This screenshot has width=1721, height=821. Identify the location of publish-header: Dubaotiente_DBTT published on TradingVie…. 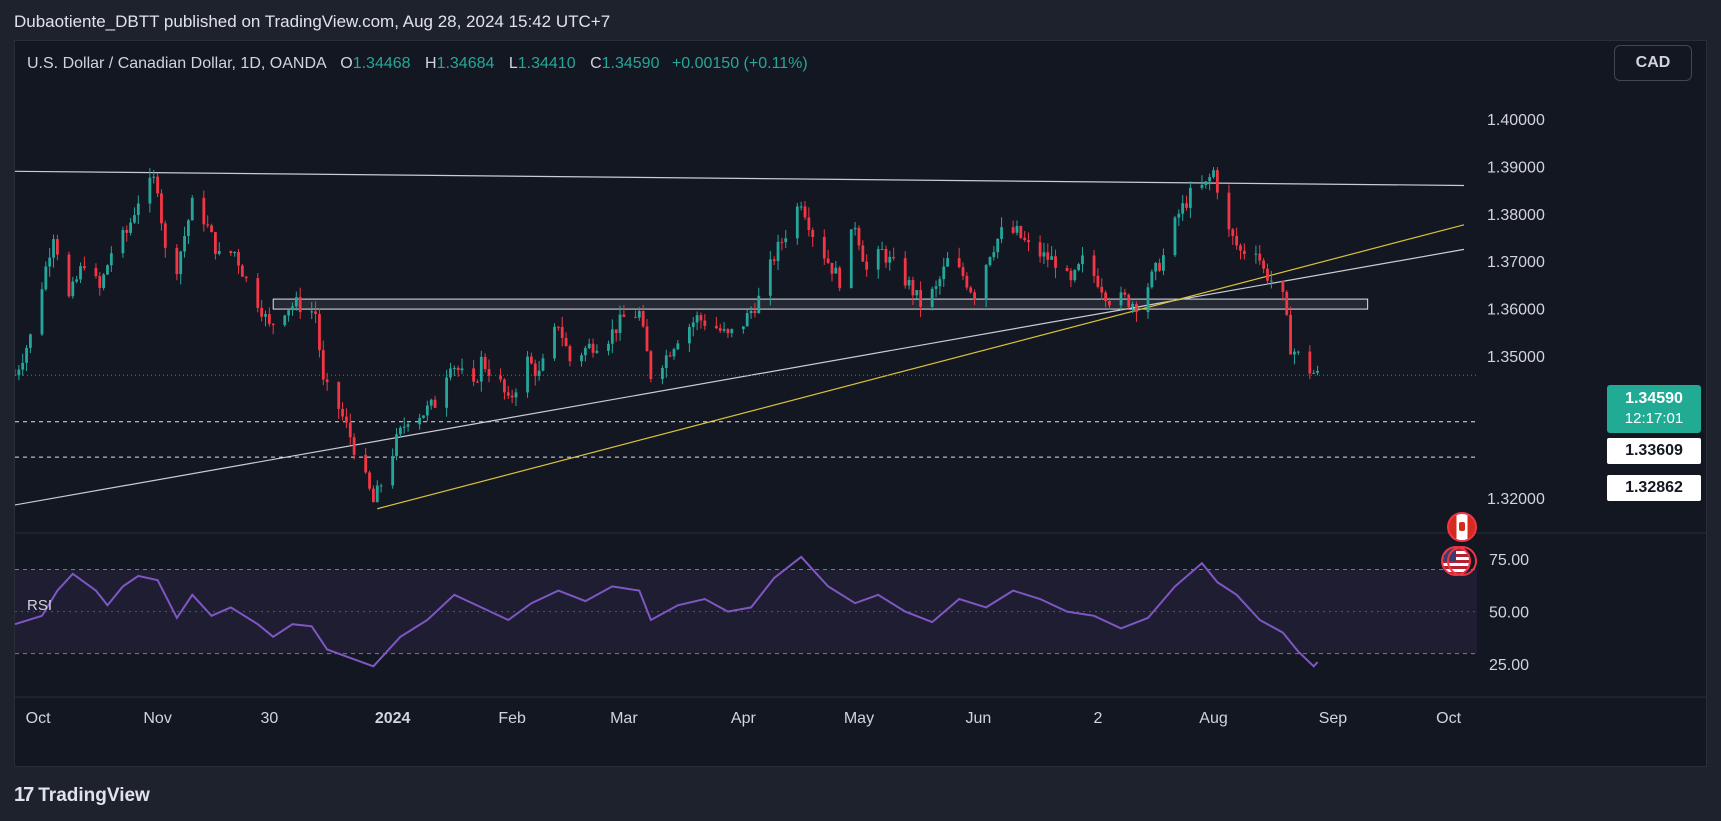
(860, 20).